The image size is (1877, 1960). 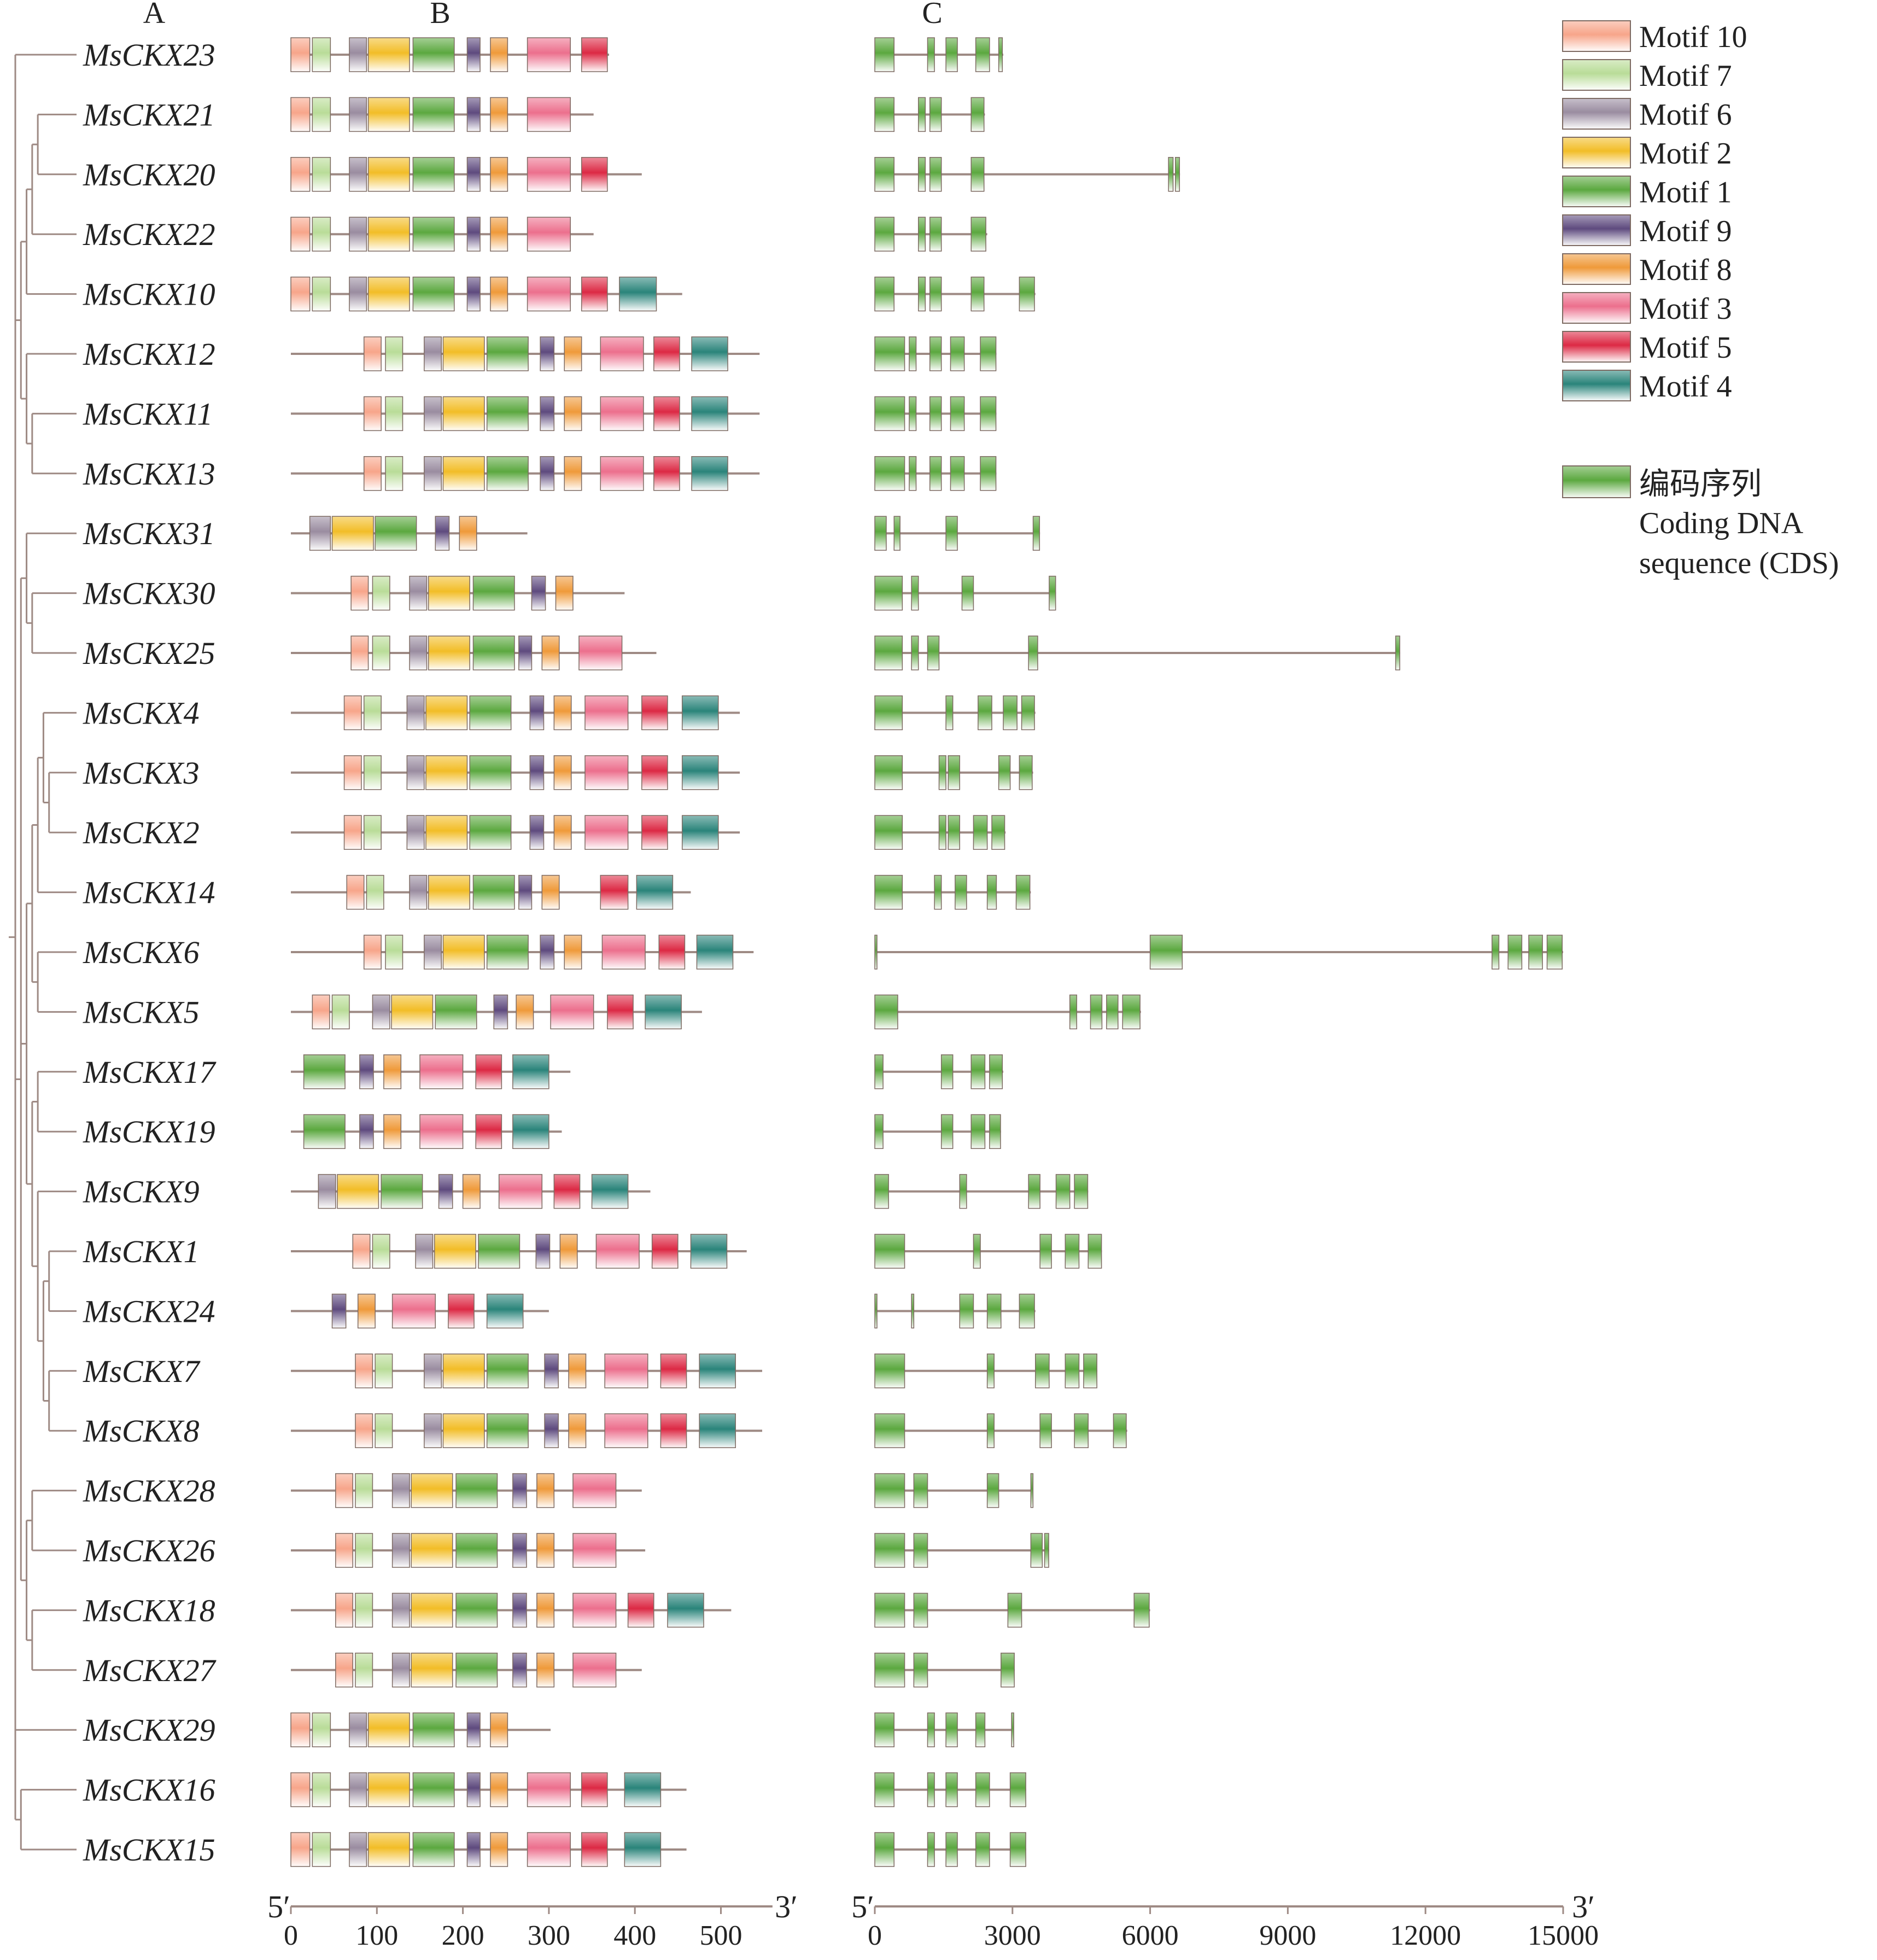 I want to click on gene-label: MsCKX30, so click(x=149, y=593).